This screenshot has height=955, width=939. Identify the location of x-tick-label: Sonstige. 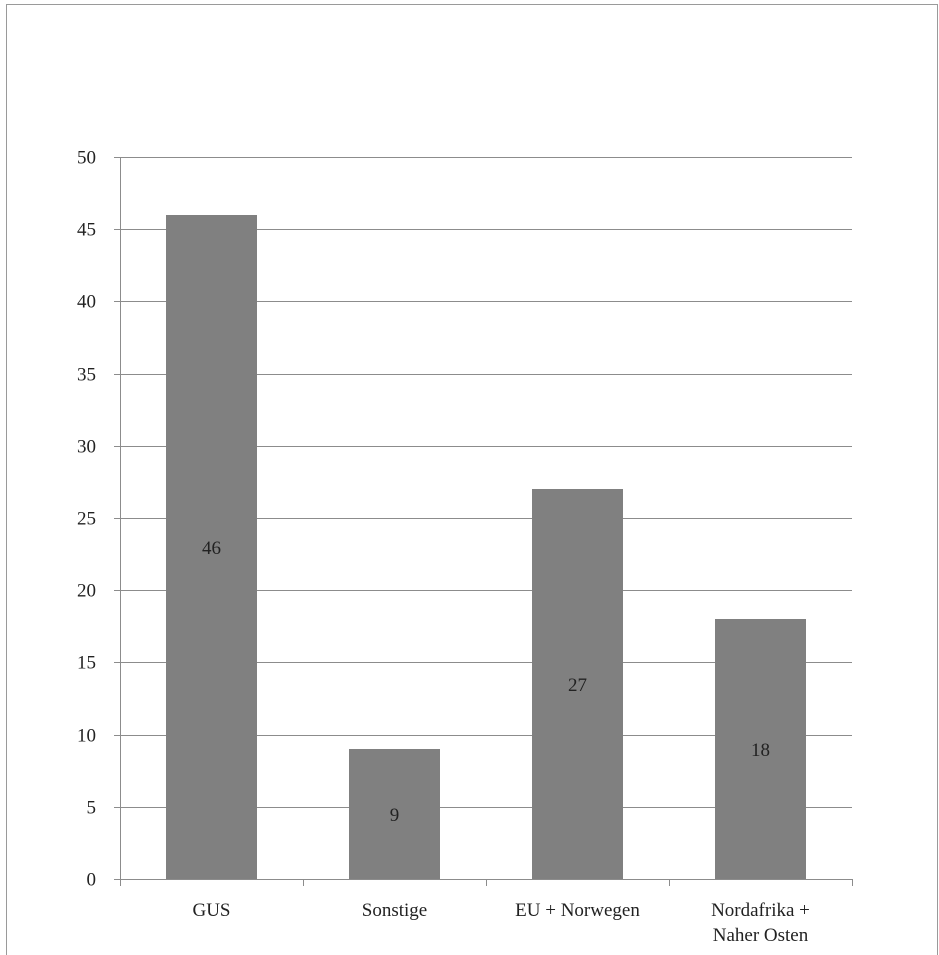
(394, 910).